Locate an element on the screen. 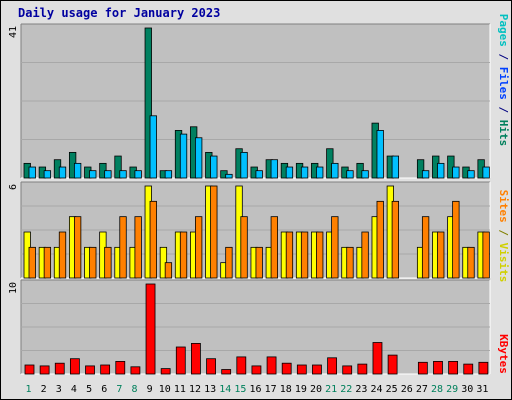 This screenshot has height=400, width=512. legend-visits: Visits is located at coordinates (503, 263).